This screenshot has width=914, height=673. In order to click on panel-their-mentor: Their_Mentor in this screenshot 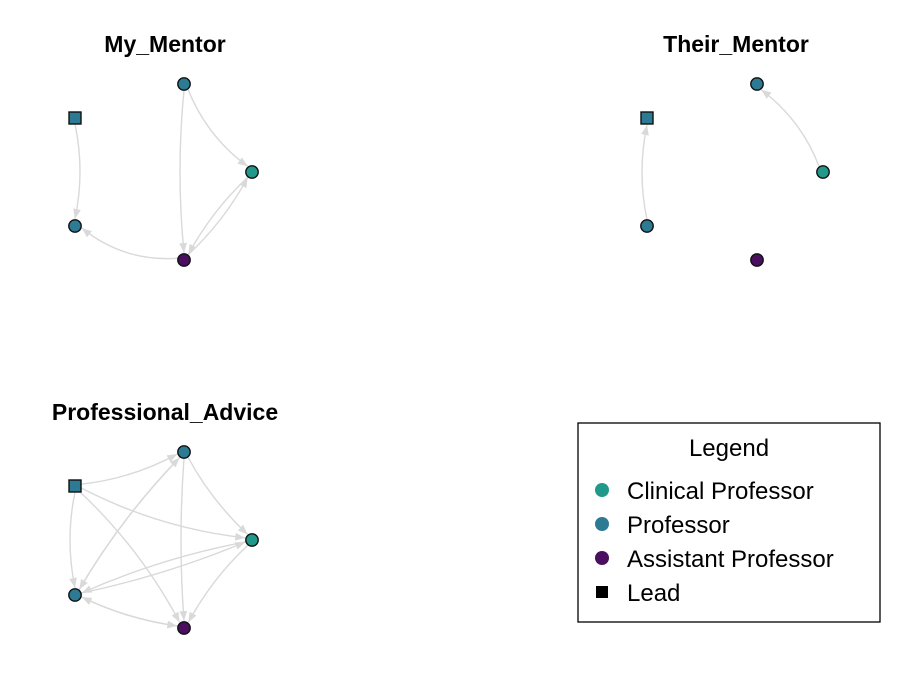, I will do `click(735, 149)`.